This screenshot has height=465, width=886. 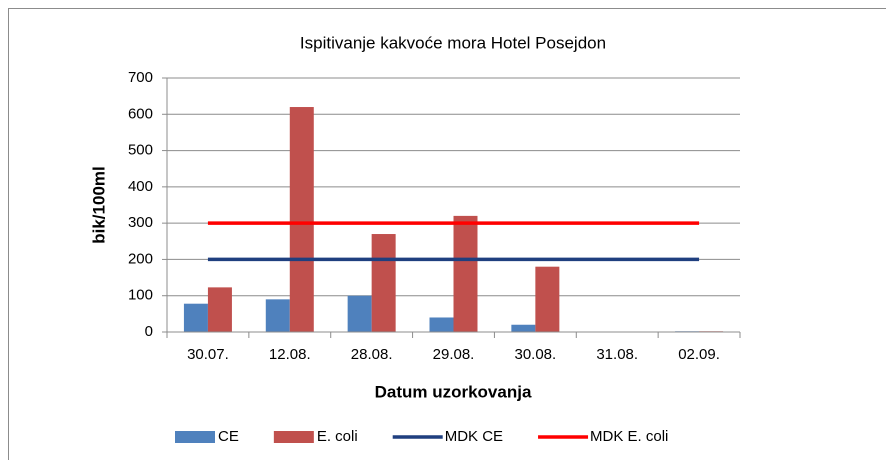 I want to click on x-tick-label: 12.08., so click(x=290, y=354).